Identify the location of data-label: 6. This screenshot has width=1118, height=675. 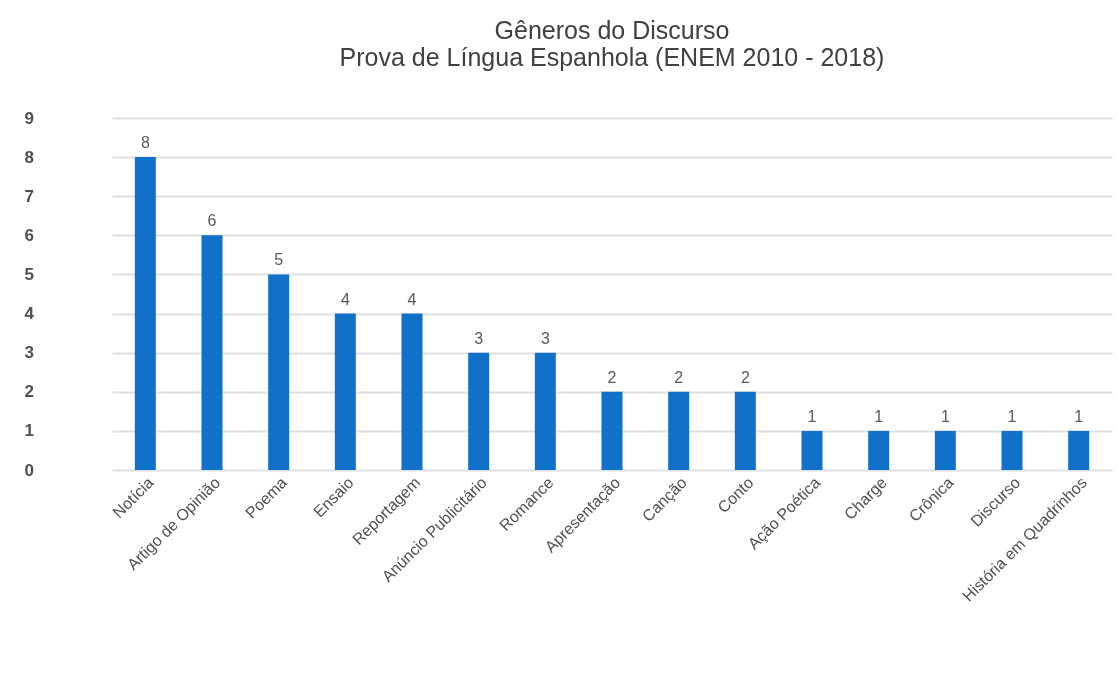
(212, 221).